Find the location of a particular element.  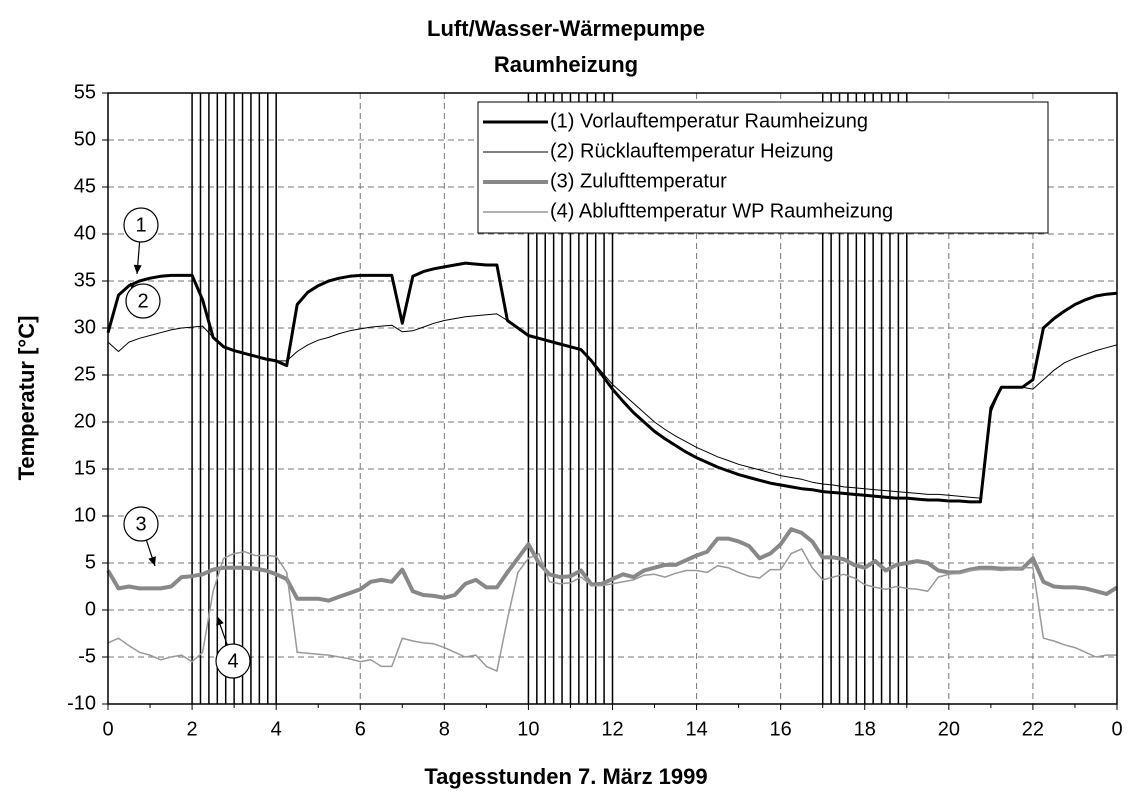

y-tick-label: 5 is located at coordinates (90, 562).